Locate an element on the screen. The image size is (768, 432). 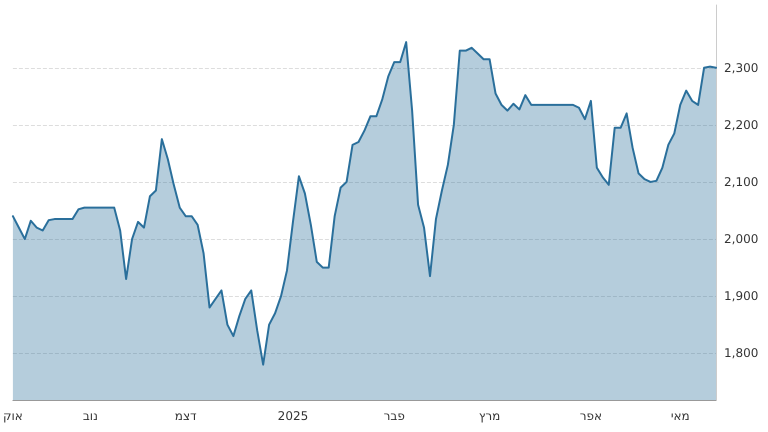
x-tick-label: דצמ is located at coordinates (186, 416).